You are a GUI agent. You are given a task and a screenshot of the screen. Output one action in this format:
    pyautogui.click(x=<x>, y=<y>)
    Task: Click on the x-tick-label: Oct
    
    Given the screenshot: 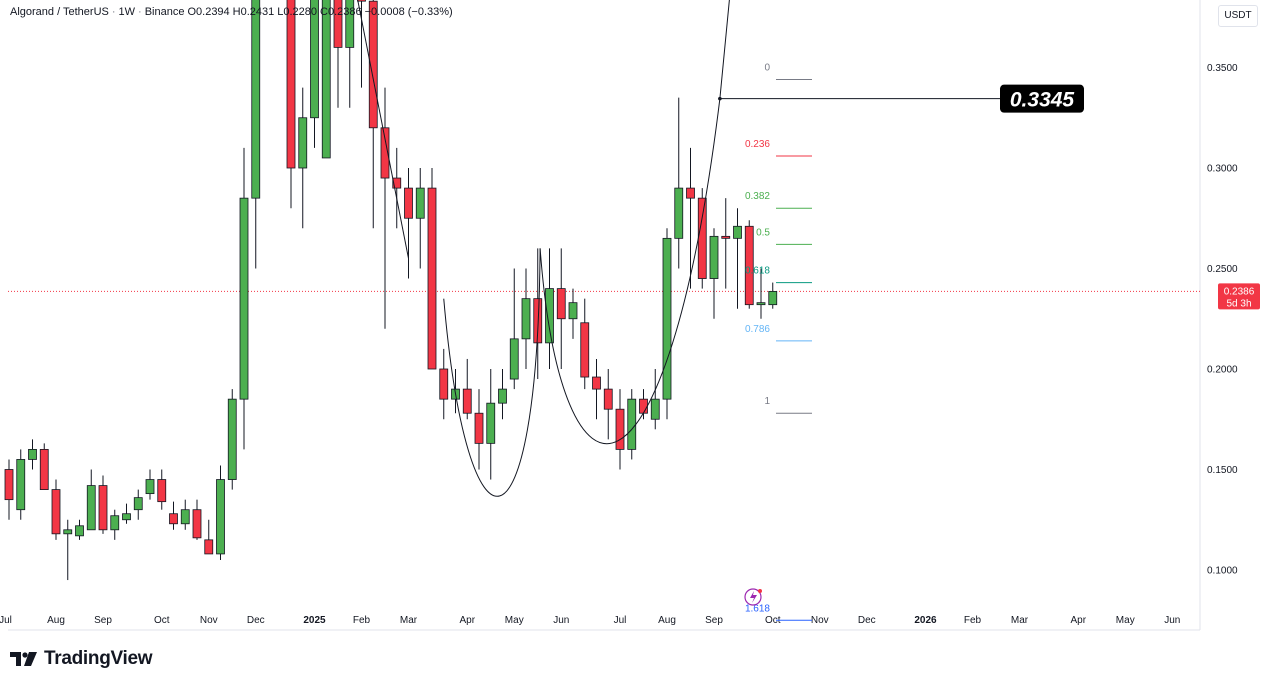 What is the action you would take?
    pyautogui.click(x=162, y=620)
    